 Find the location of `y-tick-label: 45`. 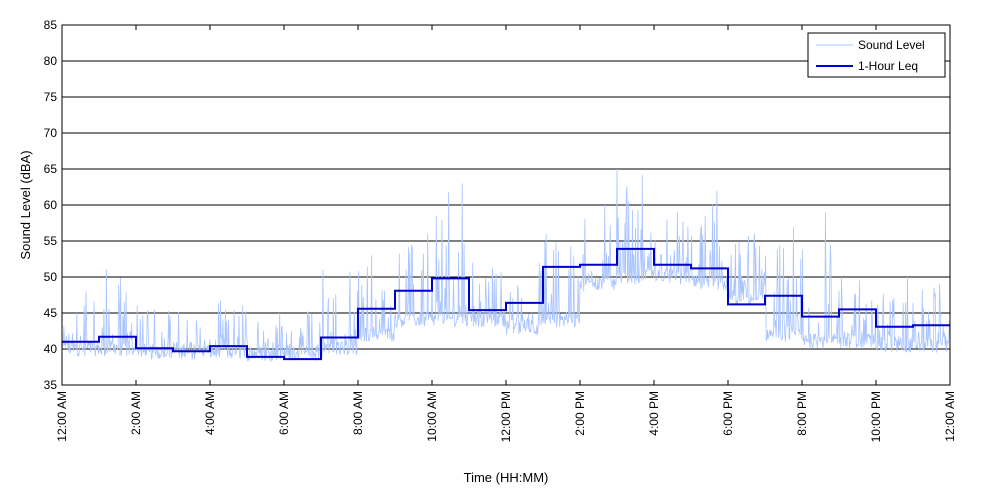

y-tick-label: 45 is located at coordinates (51, 313).